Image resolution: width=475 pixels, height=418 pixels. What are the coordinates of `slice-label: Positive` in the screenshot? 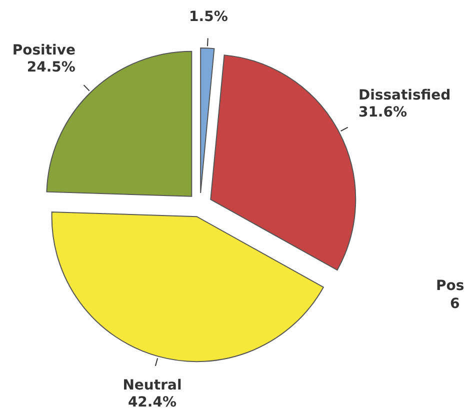 It's located at (44, 50).